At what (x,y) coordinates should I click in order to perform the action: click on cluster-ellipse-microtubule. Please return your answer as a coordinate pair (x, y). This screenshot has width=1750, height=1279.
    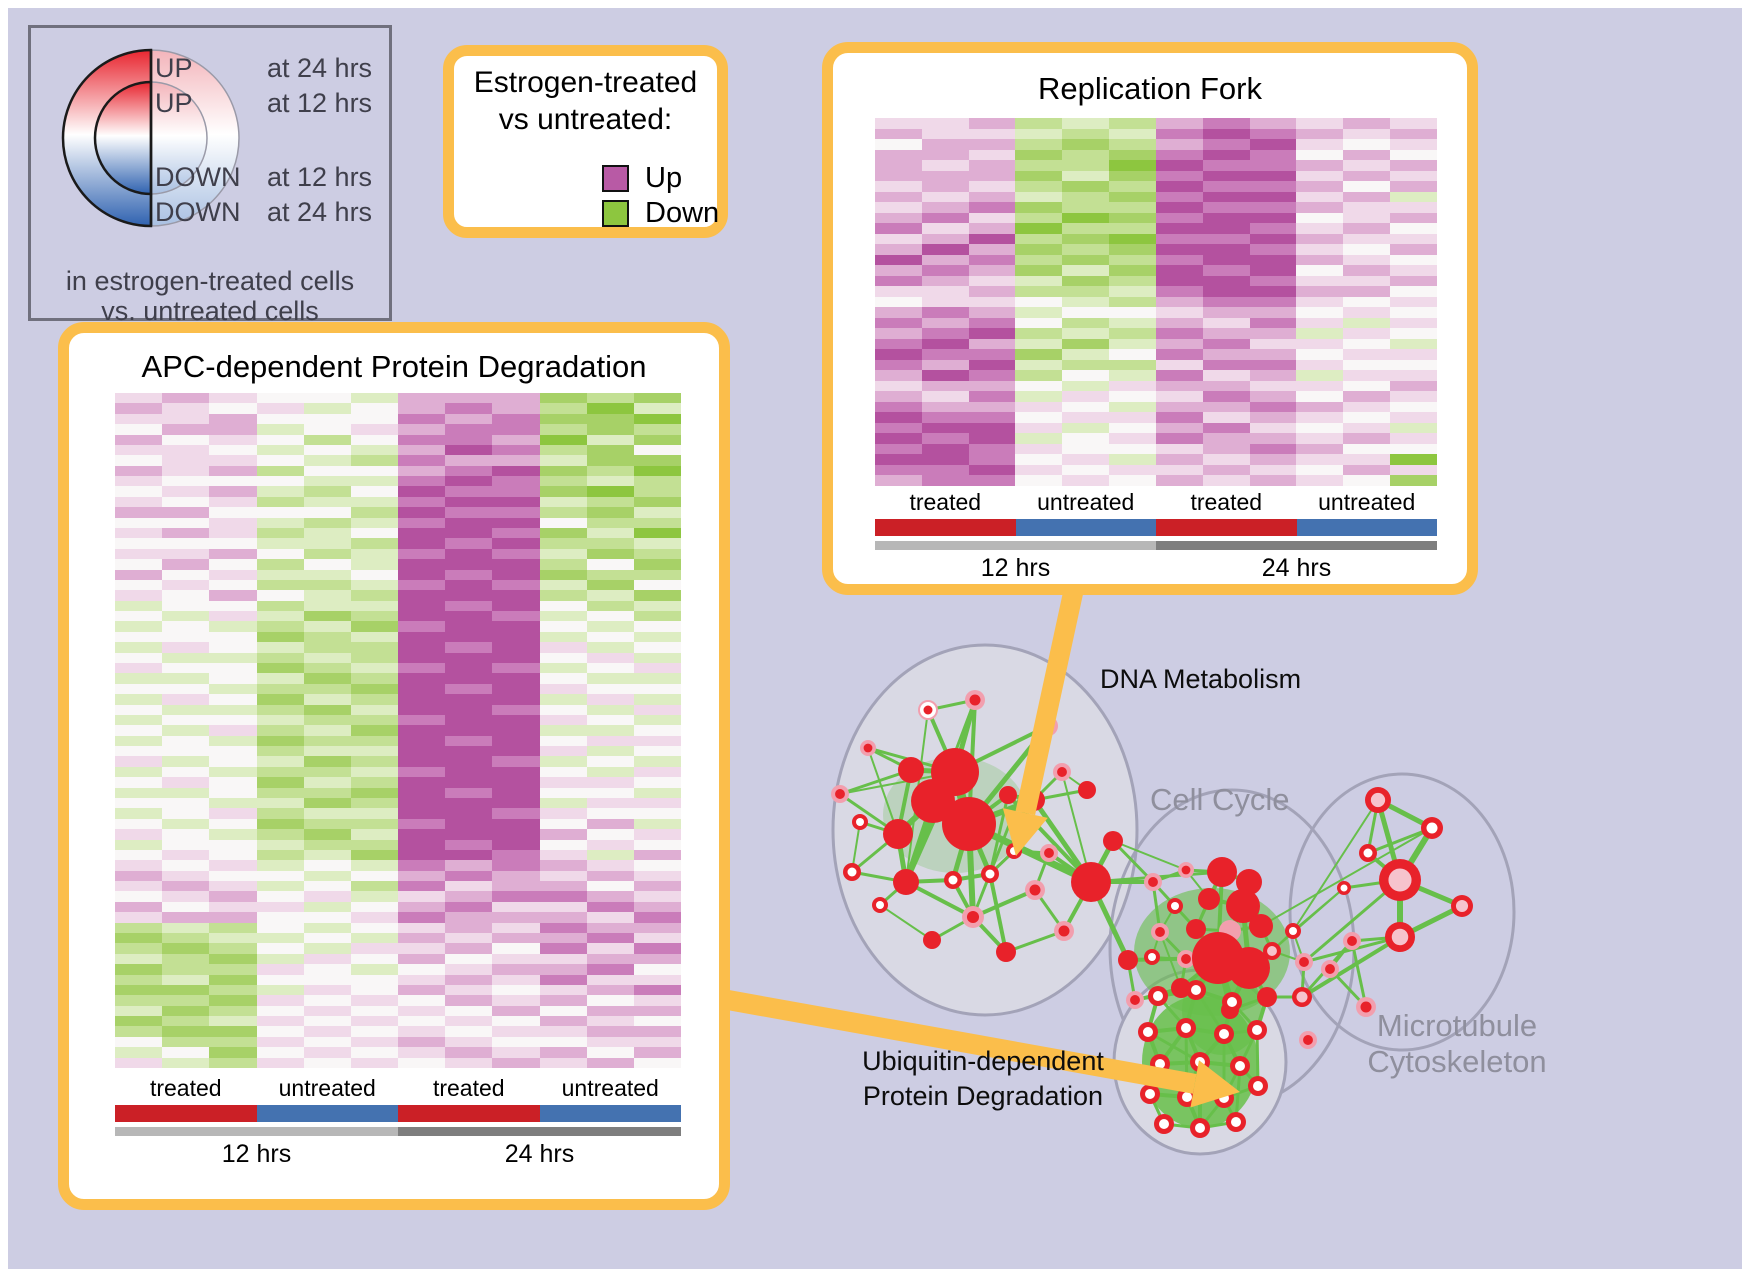
    Looking at the image, I should click on (1402, 912).